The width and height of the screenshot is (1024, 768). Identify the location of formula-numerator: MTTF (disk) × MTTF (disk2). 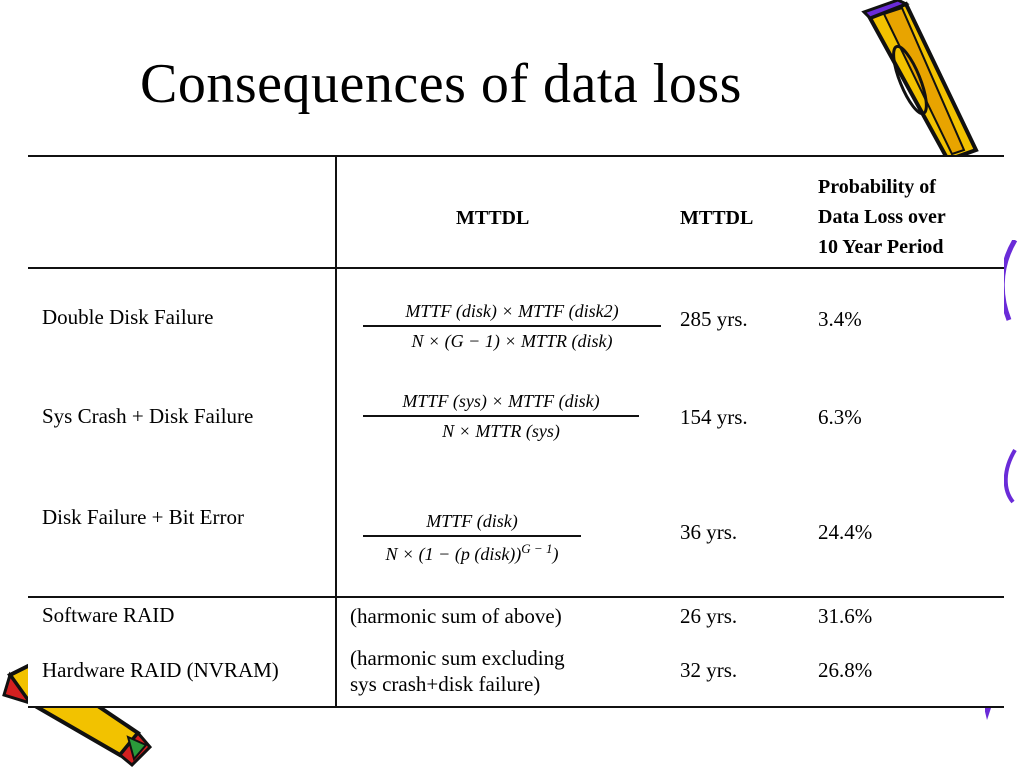
(512, 311).